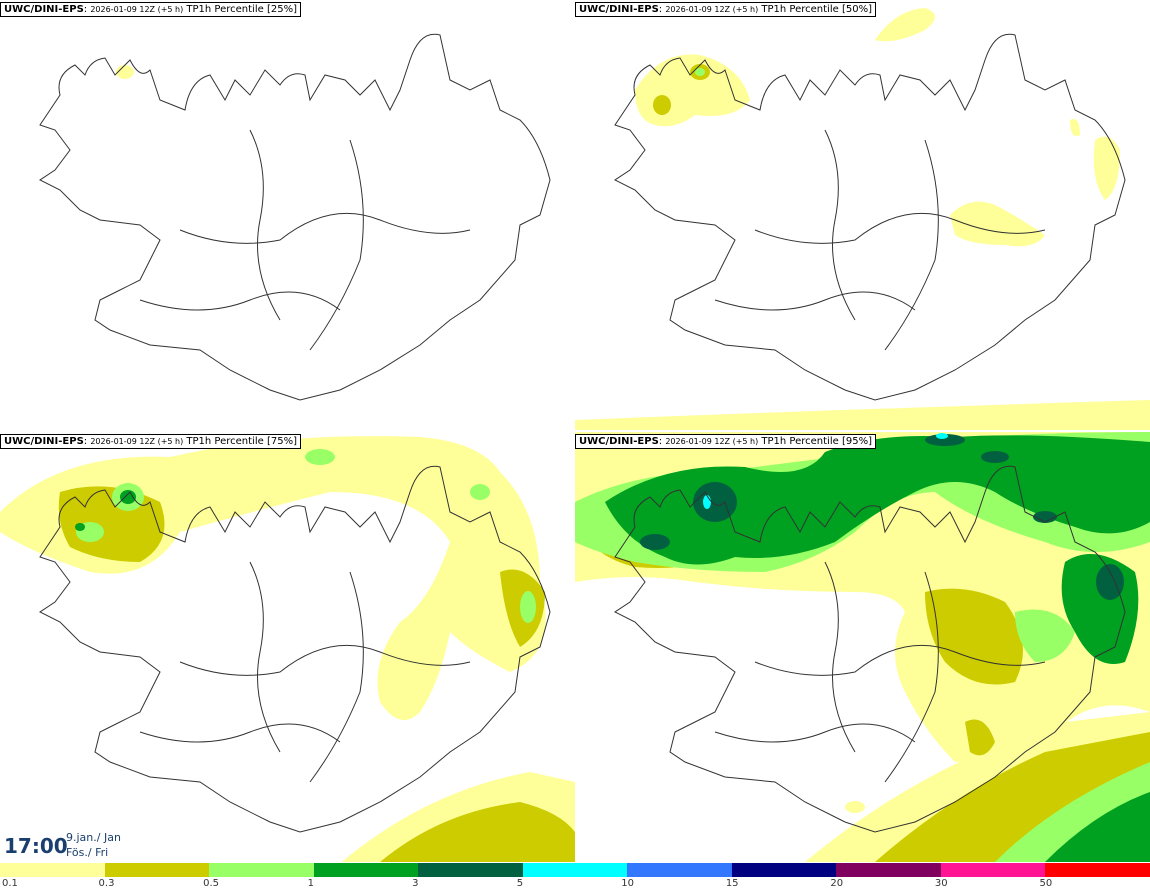  What do you see at coordinates (1046, 883) in the screenshot?
I see `legend-label: 50` at bounding box center [1046, 883].